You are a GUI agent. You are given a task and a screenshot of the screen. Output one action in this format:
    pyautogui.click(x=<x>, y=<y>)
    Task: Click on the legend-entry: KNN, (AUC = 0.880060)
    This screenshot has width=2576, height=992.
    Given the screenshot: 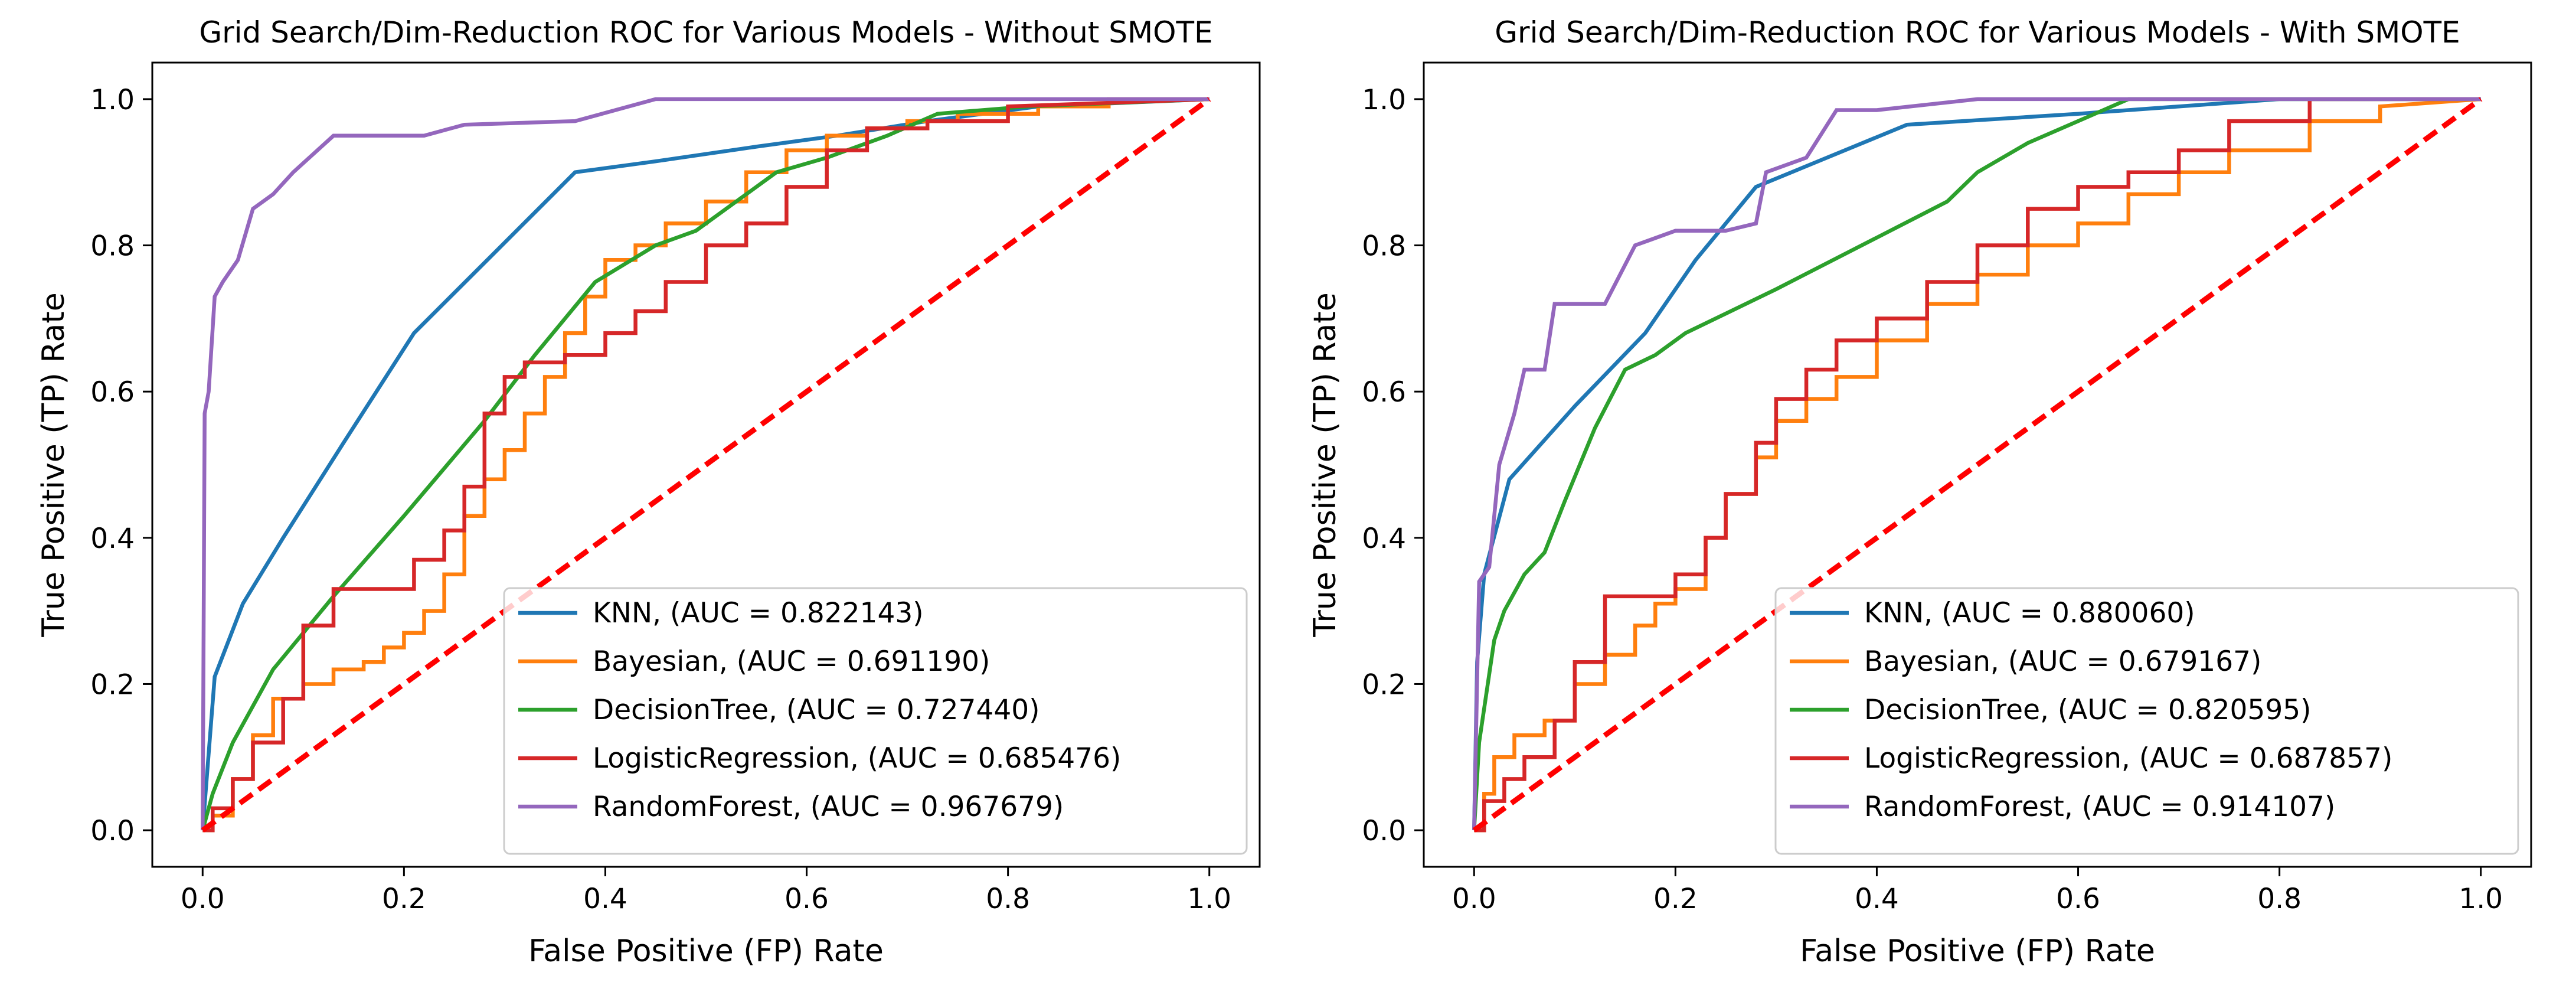 What is the action you would take?
    pyautogui.click(x=2029, y=613)
    